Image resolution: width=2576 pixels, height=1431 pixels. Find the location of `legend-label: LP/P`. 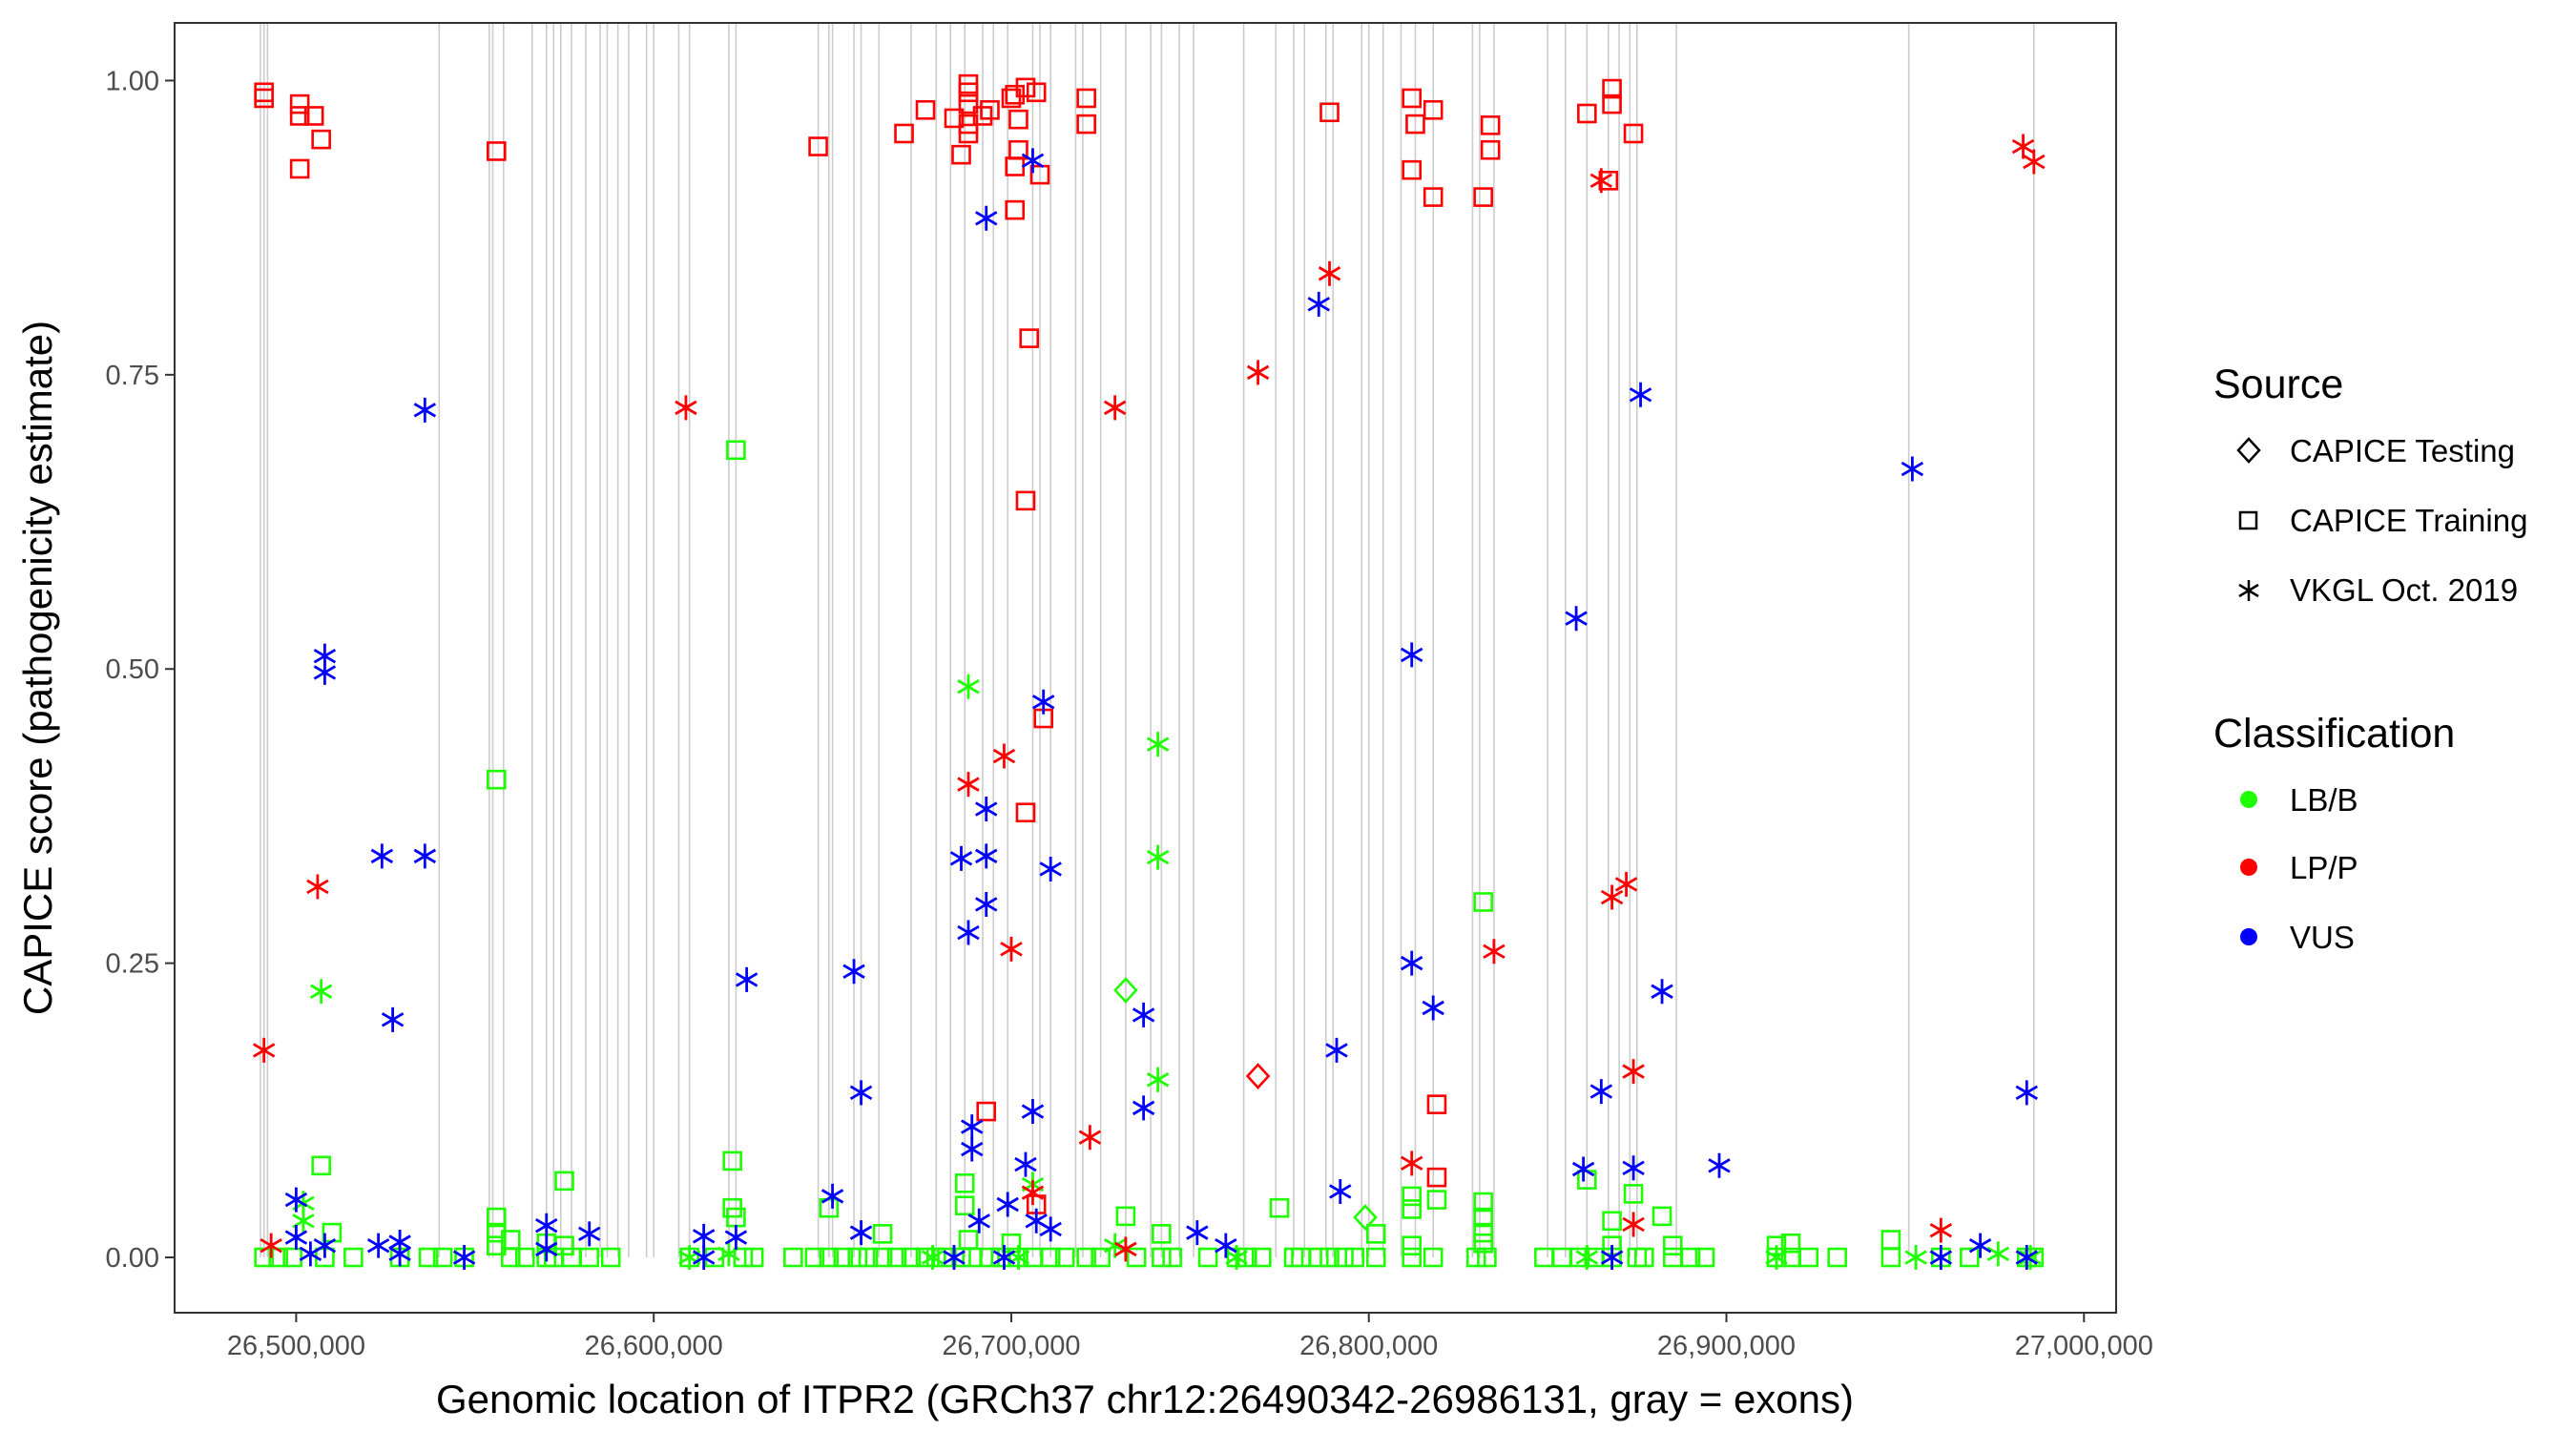

legend-label: LP/P is located at coordinates (2324, 867).